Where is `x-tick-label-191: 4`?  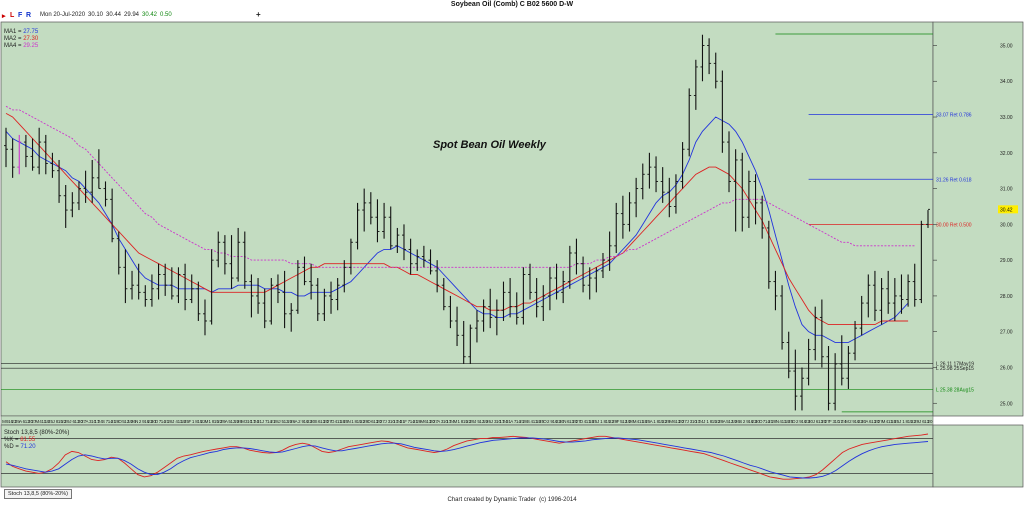
x-tick-label-191: 4 is located at coordinates (638, 421).